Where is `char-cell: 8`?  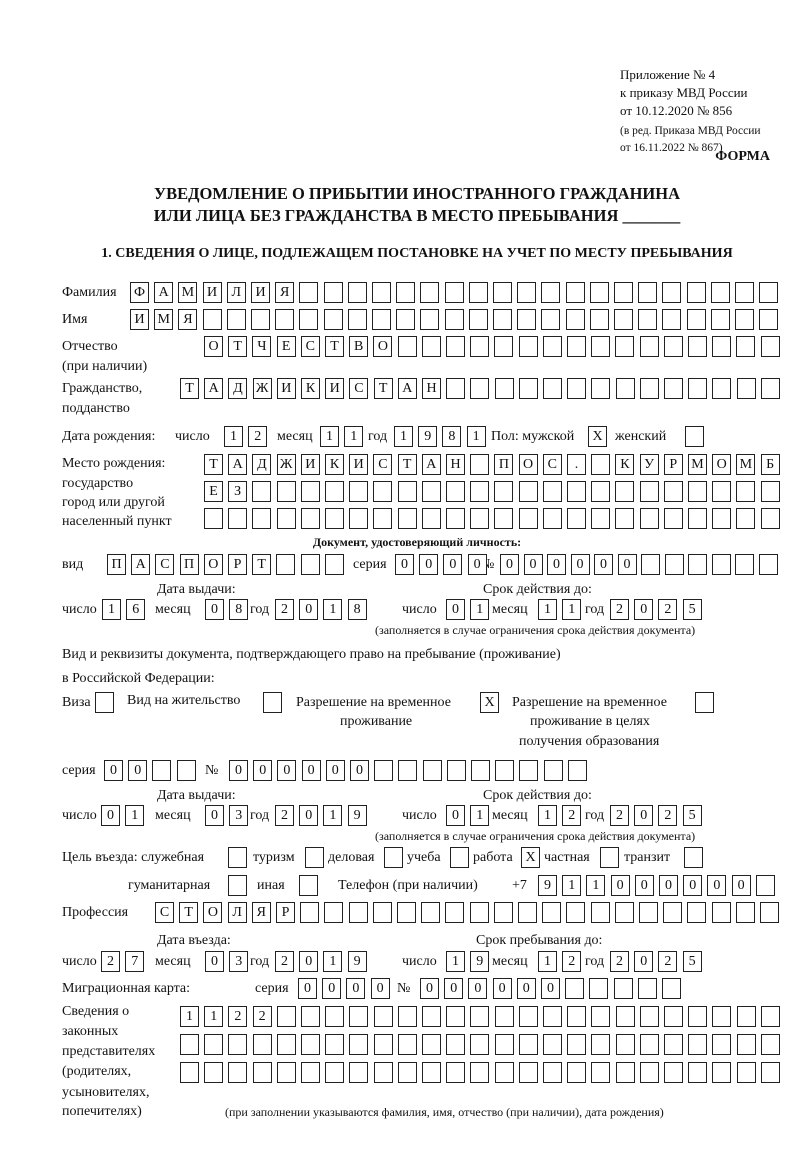 char-cell: 8 is located at coordinates (239, 609).